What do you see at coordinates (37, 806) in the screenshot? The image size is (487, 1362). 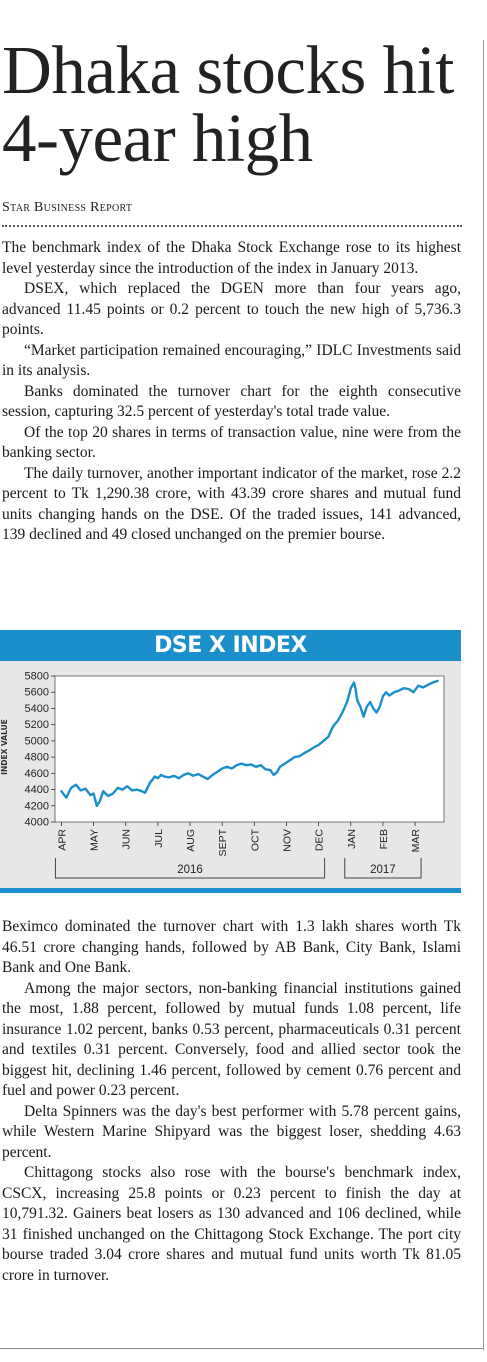 I see `y-tick-label: 4200` at bounding box center [37, 806].